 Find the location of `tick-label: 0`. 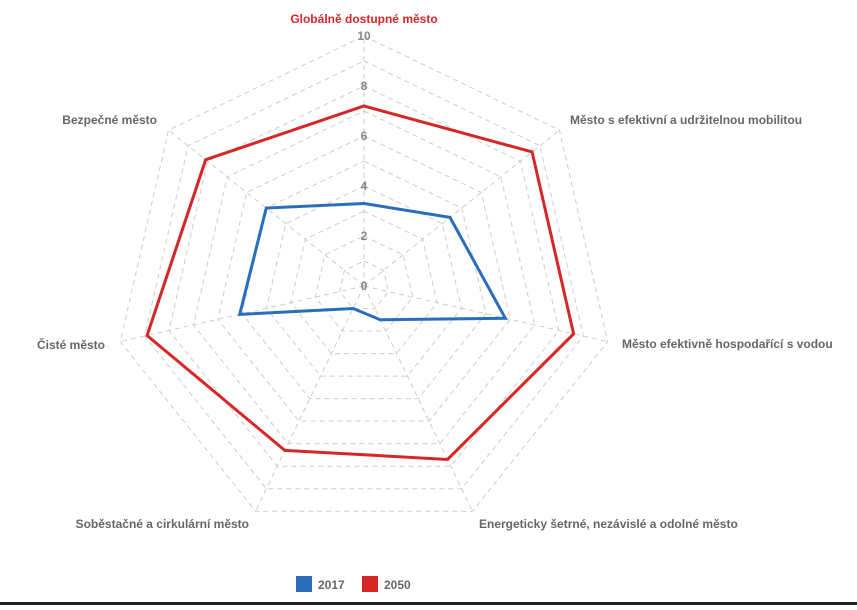

tick-label: 0 is located at coordinates (364, 286).